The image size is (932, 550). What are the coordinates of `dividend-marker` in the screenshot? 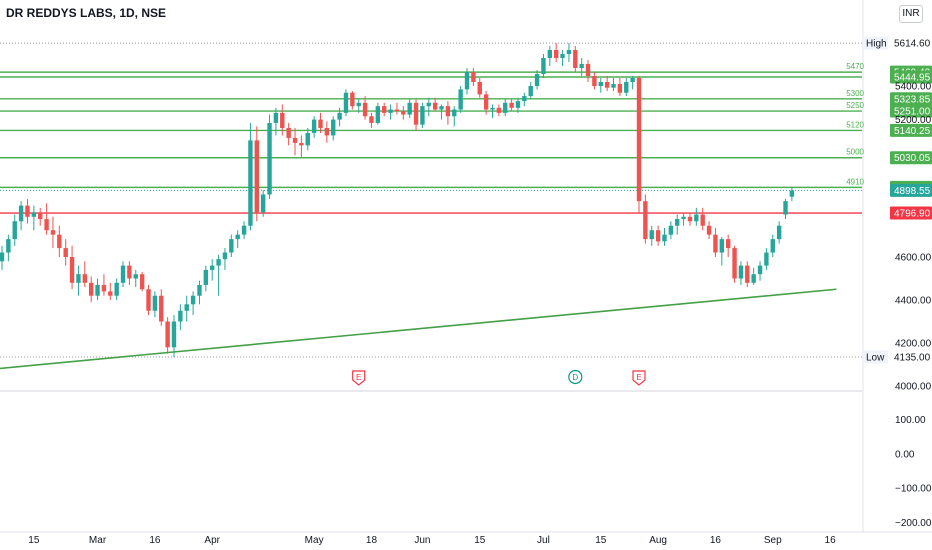 It's located at (575, 377).